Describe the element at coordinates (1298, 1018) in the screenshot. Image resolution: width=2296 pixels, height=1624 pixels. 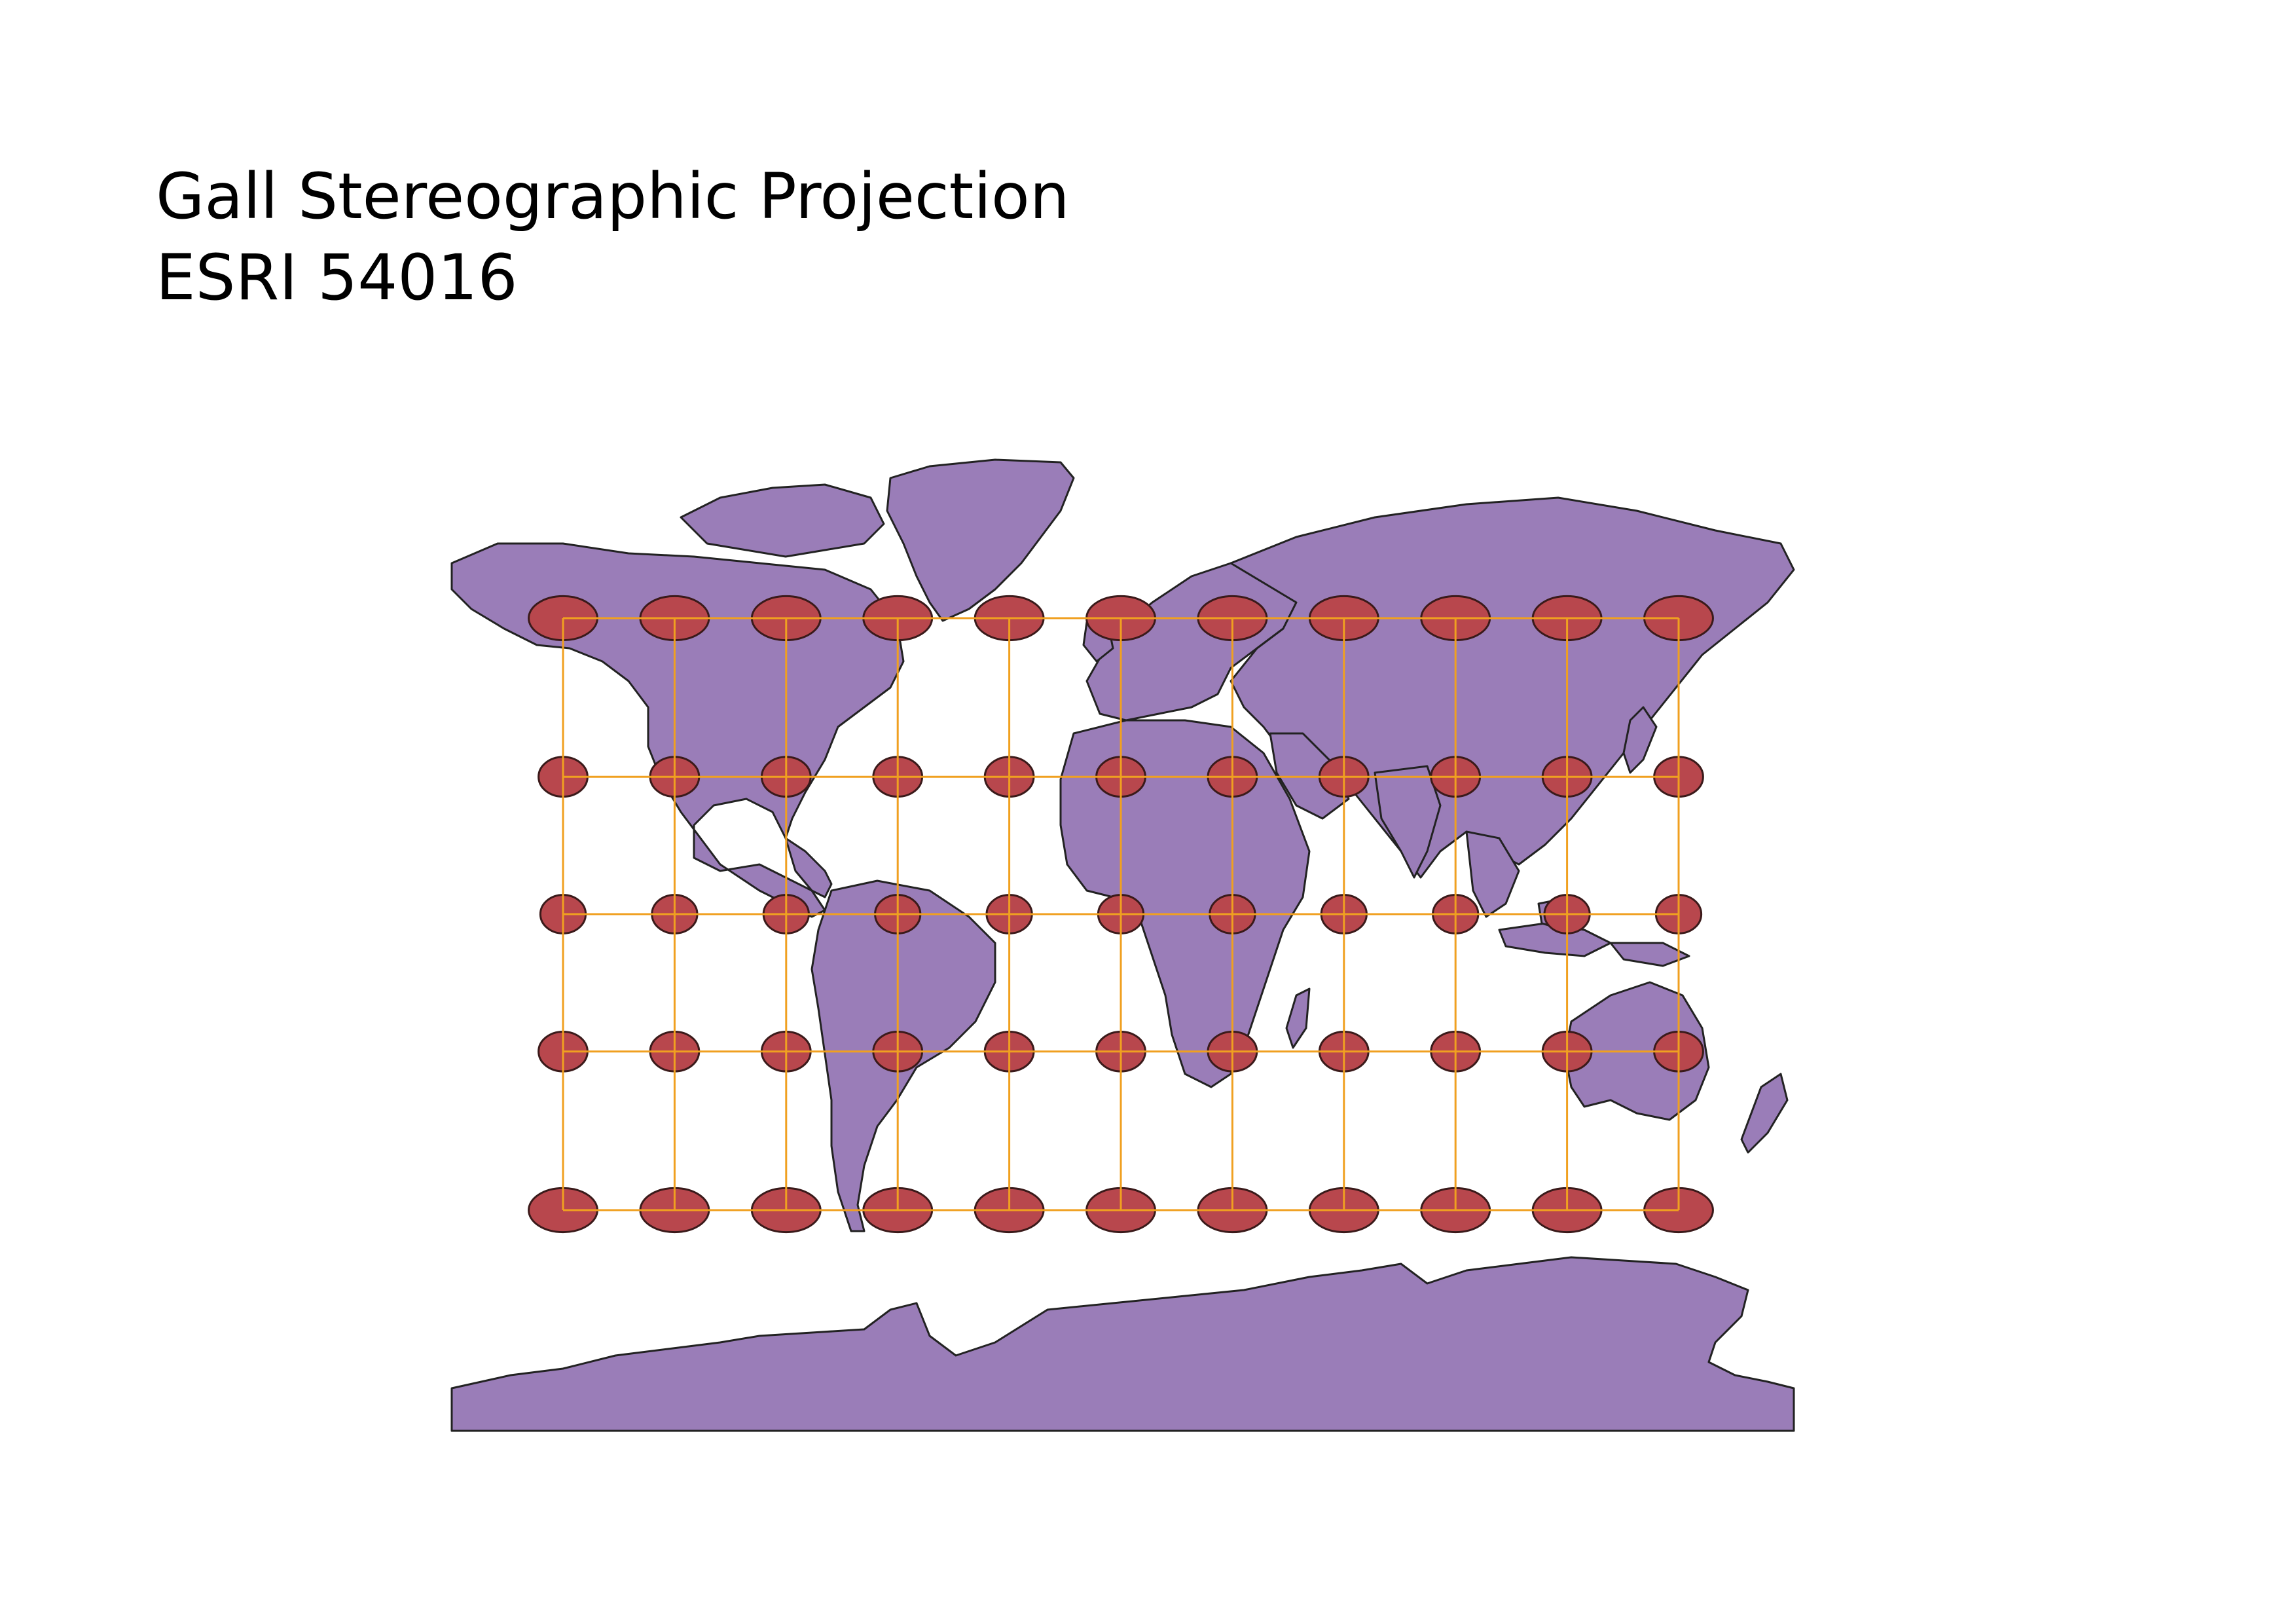
I see `madagascar` at that location.